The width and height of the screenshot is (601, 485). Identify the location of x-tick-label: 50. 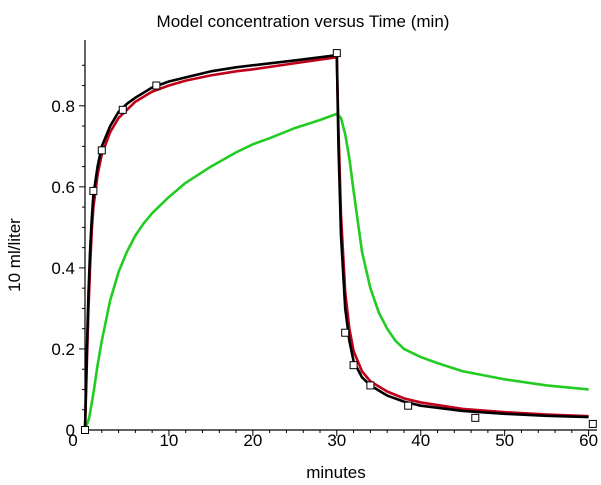
(504, 440).